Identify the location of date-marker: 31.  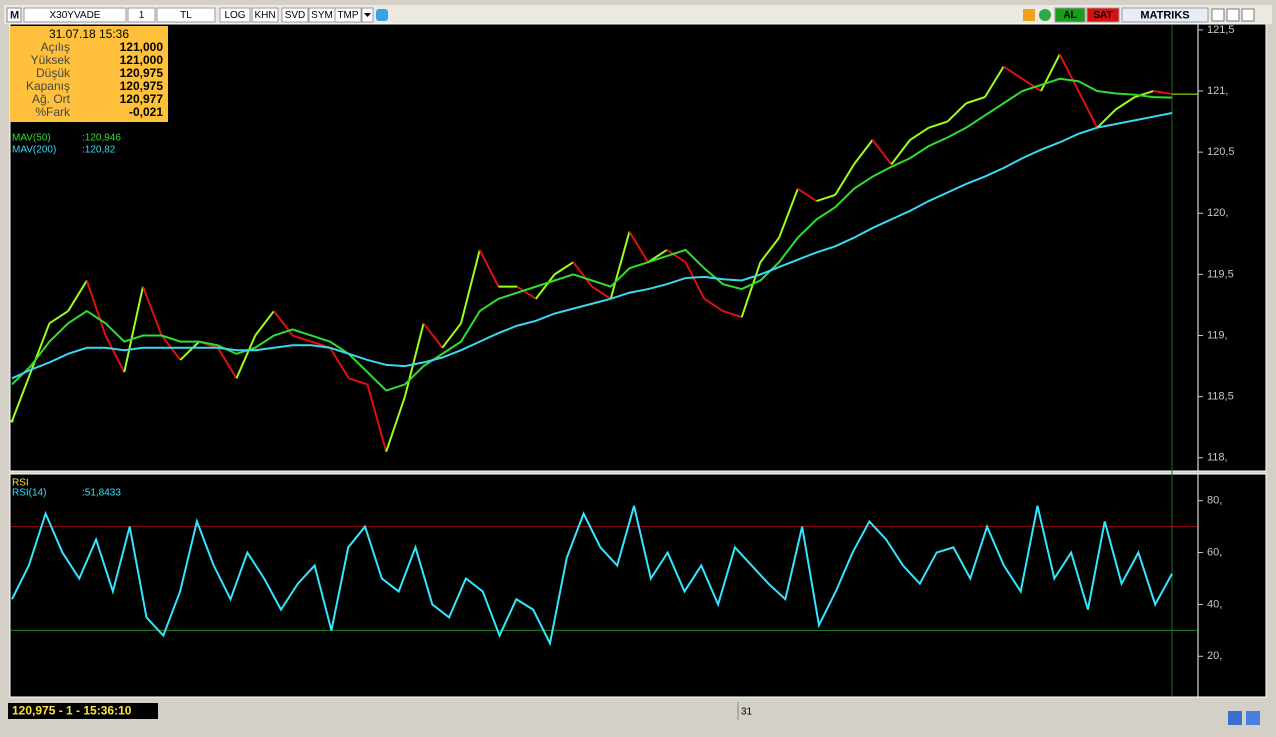
(747, 712).